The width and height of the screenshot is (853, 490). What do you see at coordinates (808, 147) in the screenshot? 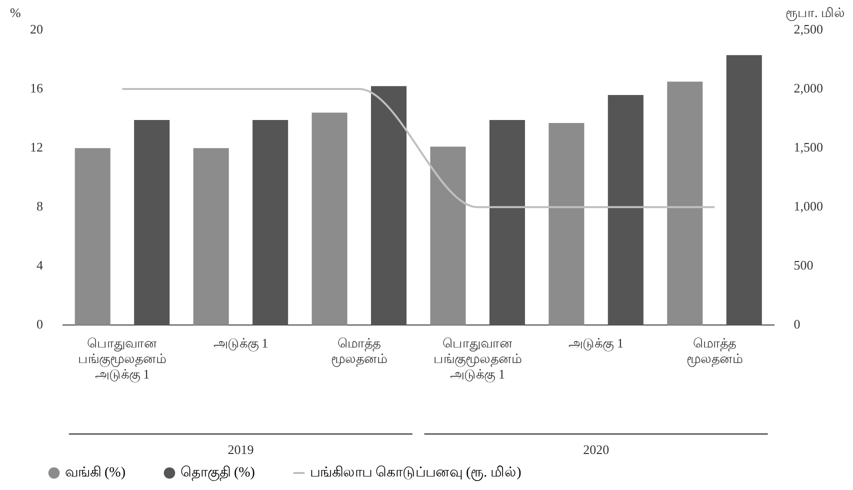
I see `y2-tick-label: 1,500` at bounding box center [808, 147].